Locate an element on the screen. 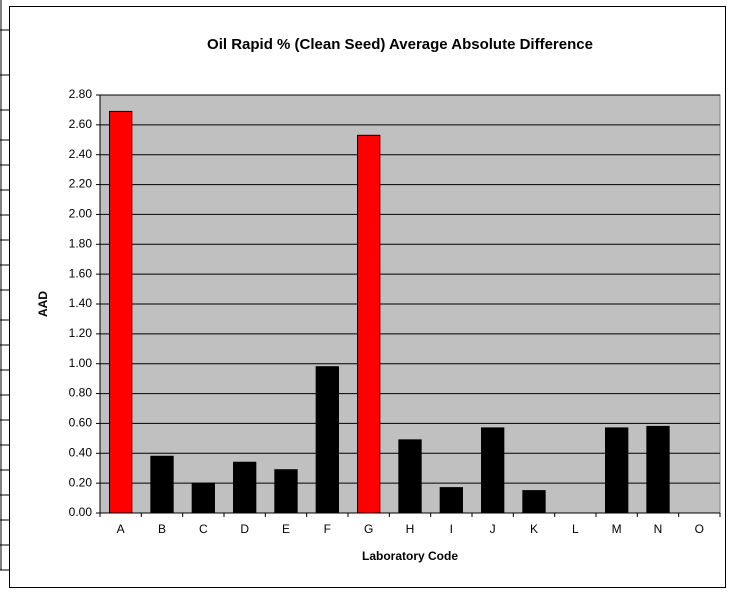  y-tick-label: 1.00 is located at coordinates (81, 363).